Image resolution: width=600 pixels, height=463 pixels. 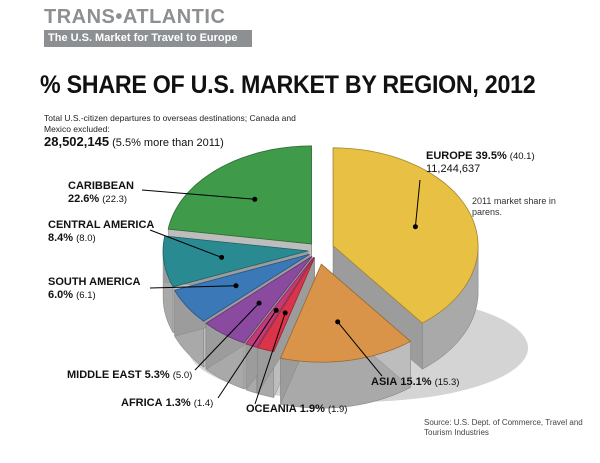 What do you see at coordinates (84, 199) in the screenshot?
I see `label-caribbean-value: 22.6%` at bounding box center [84, 199].